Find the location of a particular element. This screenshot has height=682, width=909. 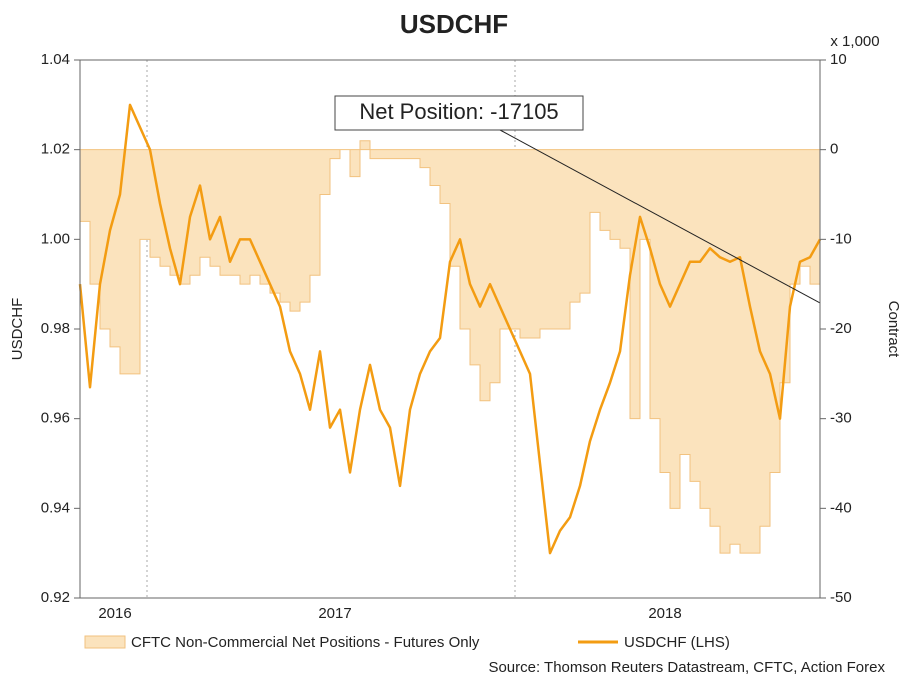

legend-swatch is located at coordinates (105, 642).